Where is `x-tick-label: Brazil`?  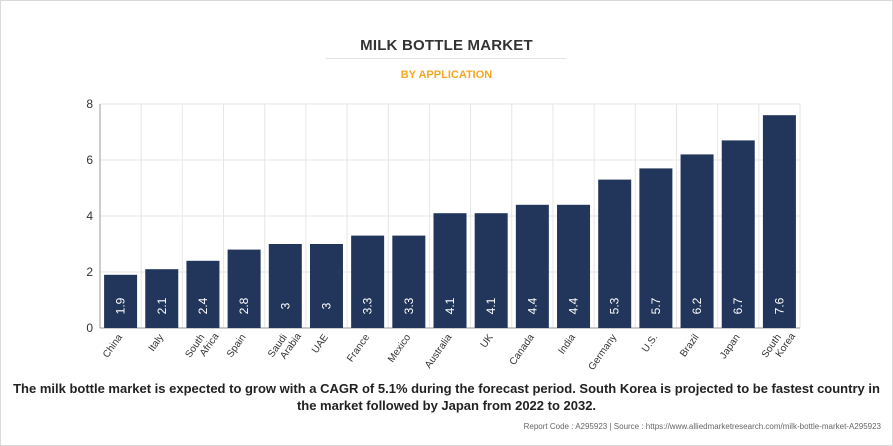 x-tick-label: Brazil is located at coordinates (689, 345).